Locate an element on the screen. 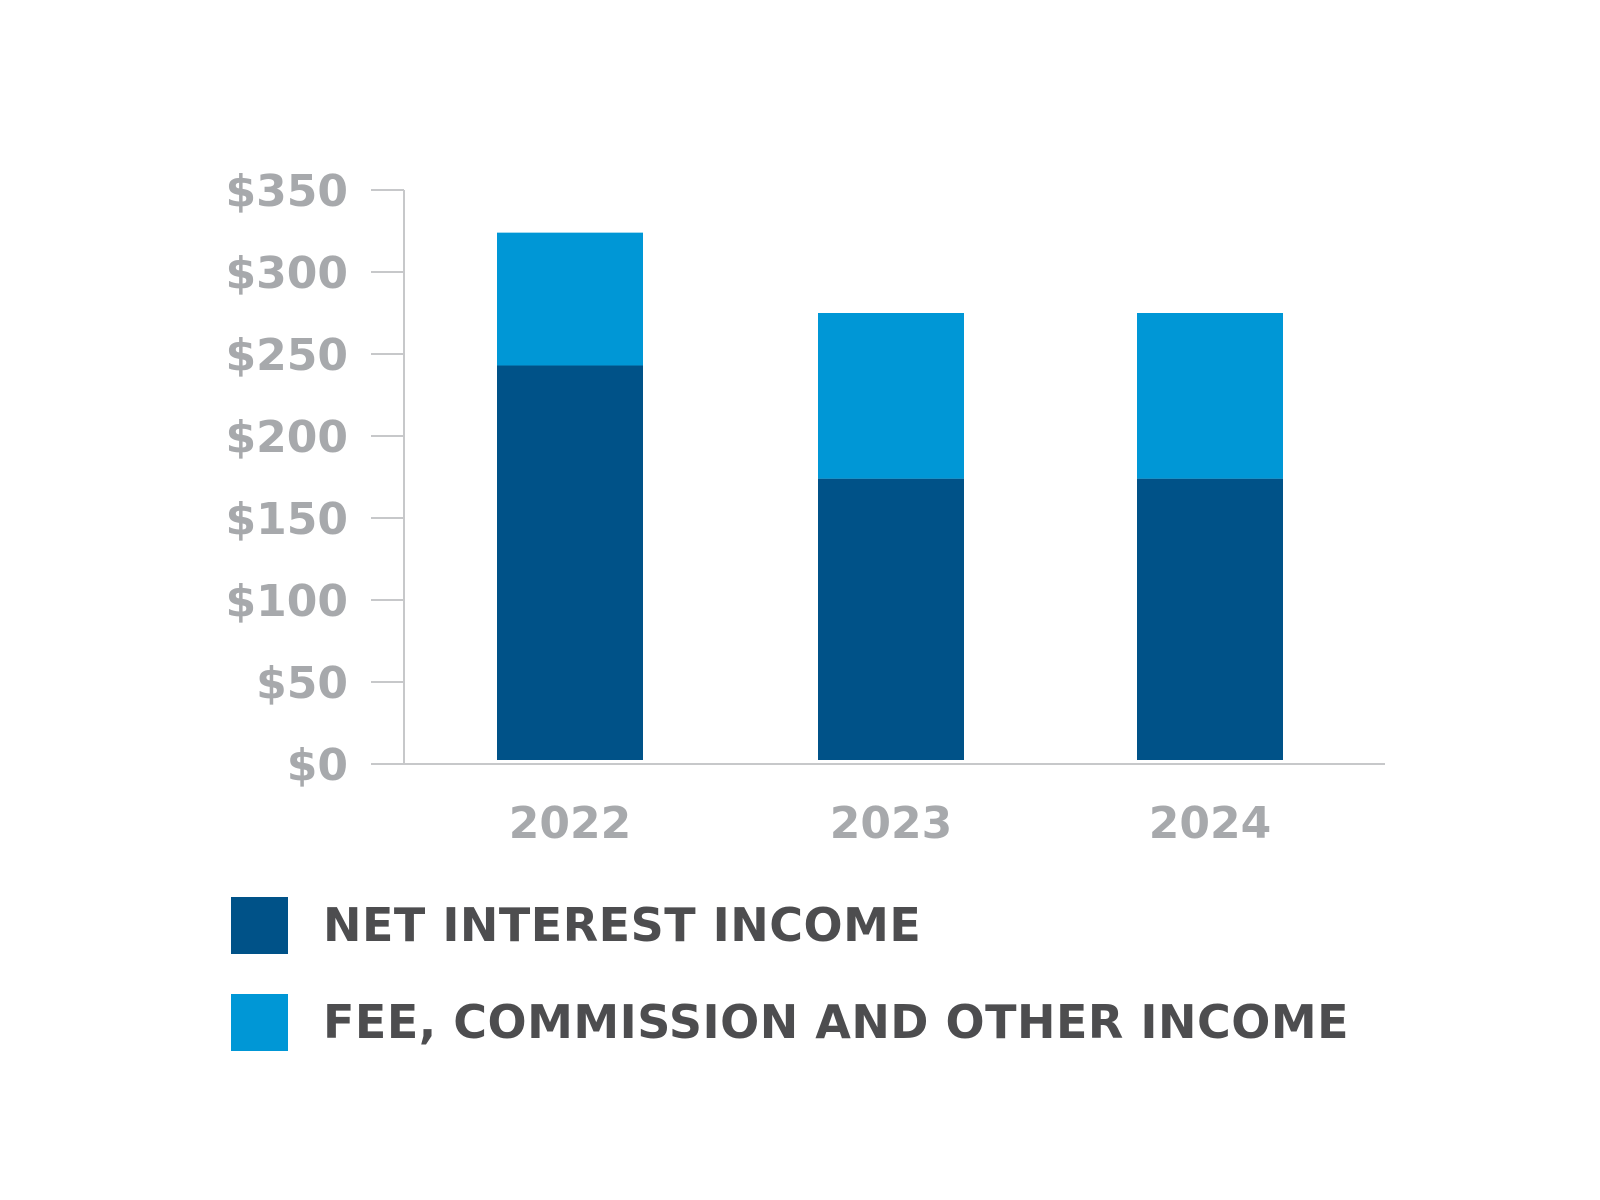  legend-label-net-interest-income: NET INTEREST INCOME is located at coordinates (622, 925).